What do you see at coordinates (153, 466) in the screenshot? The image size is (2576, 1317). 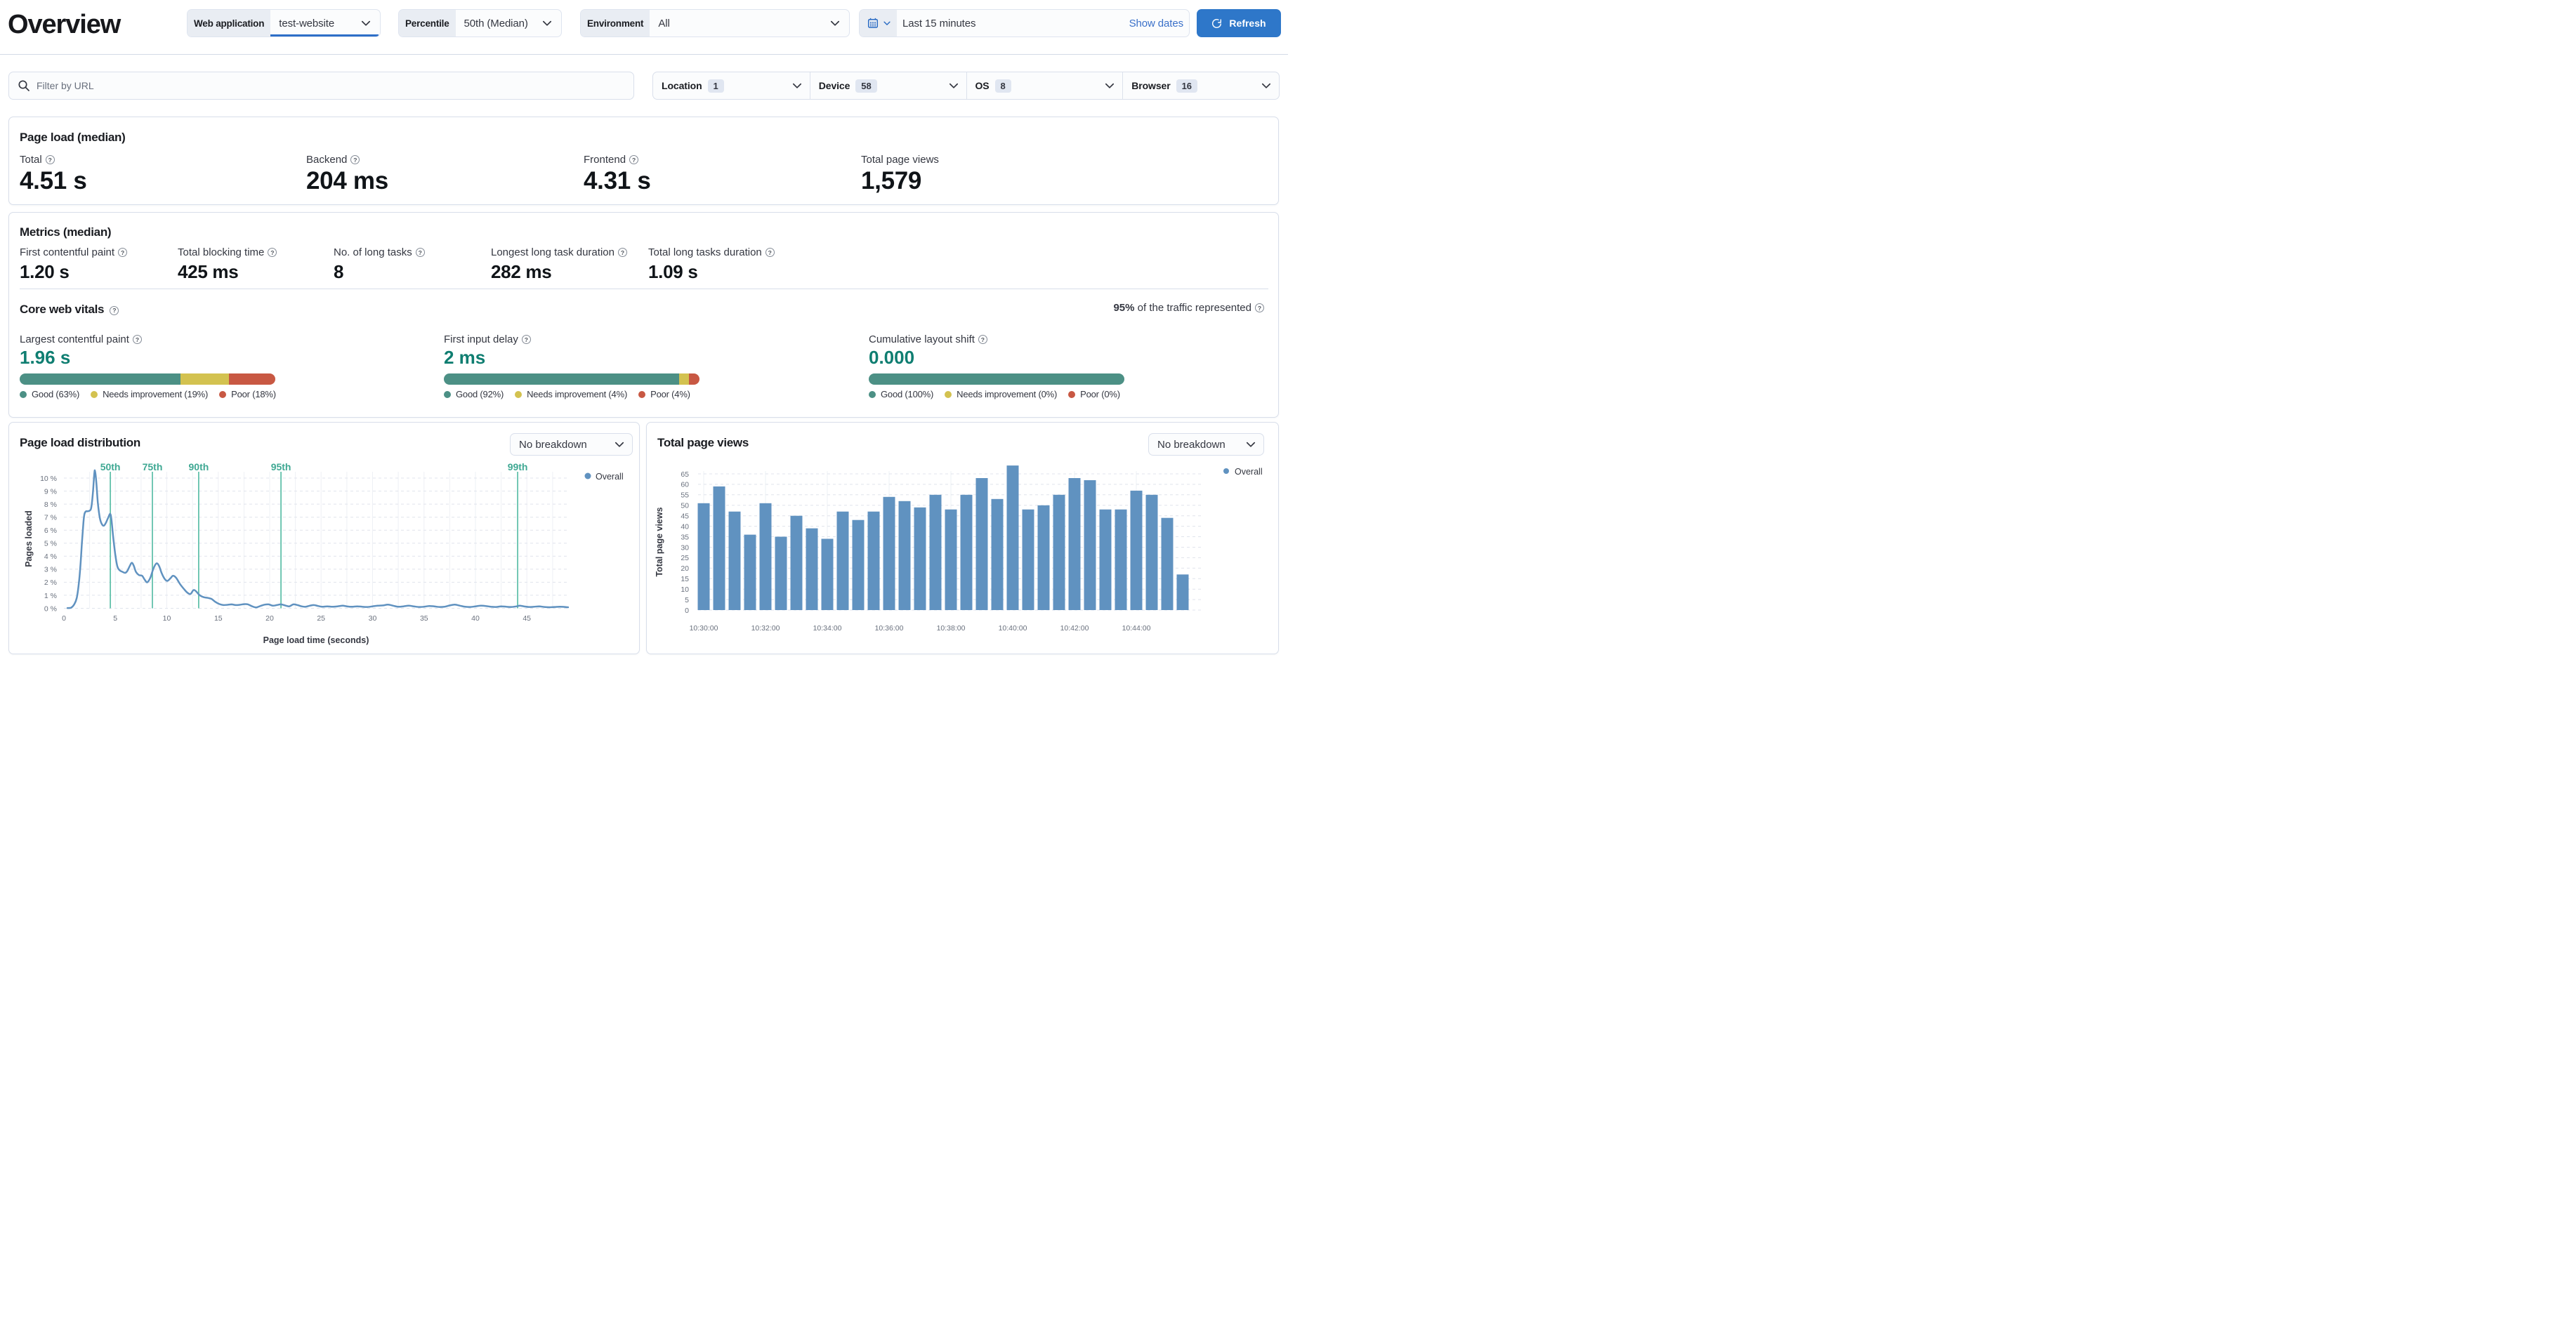 I see `svg-text: 75th` at bounding box center [153, 466].